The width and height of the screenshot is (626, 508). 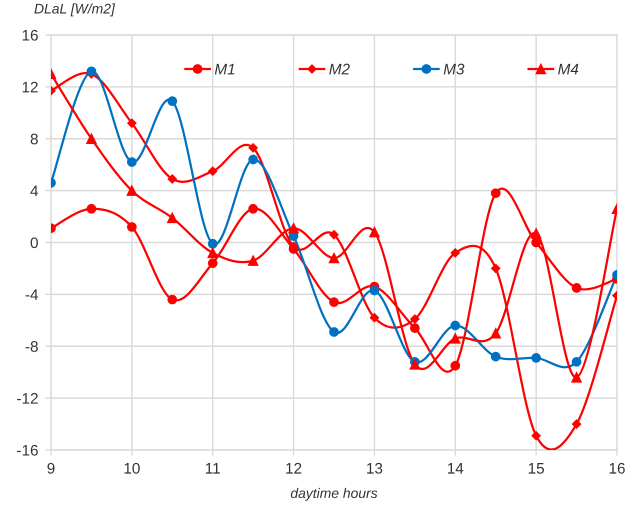 What do you see at coordinates (224, 69) in the screenshot?
I see `legend-label: M1` at bounding box center [224, 69].